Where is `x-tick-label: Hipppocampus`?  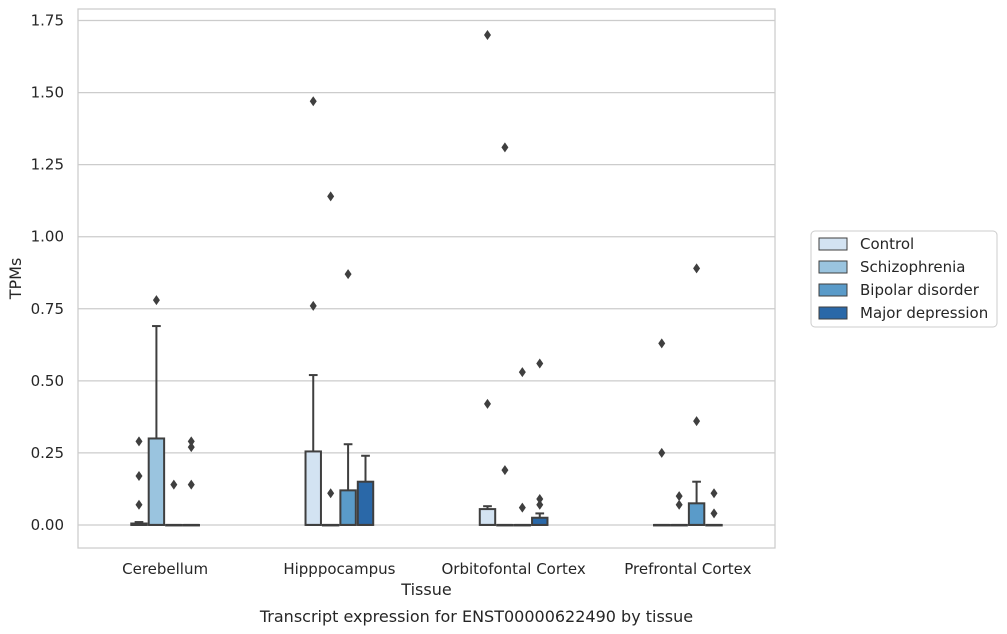
x-tick-label: Hipppocampus is located at coordinates (339, 569).